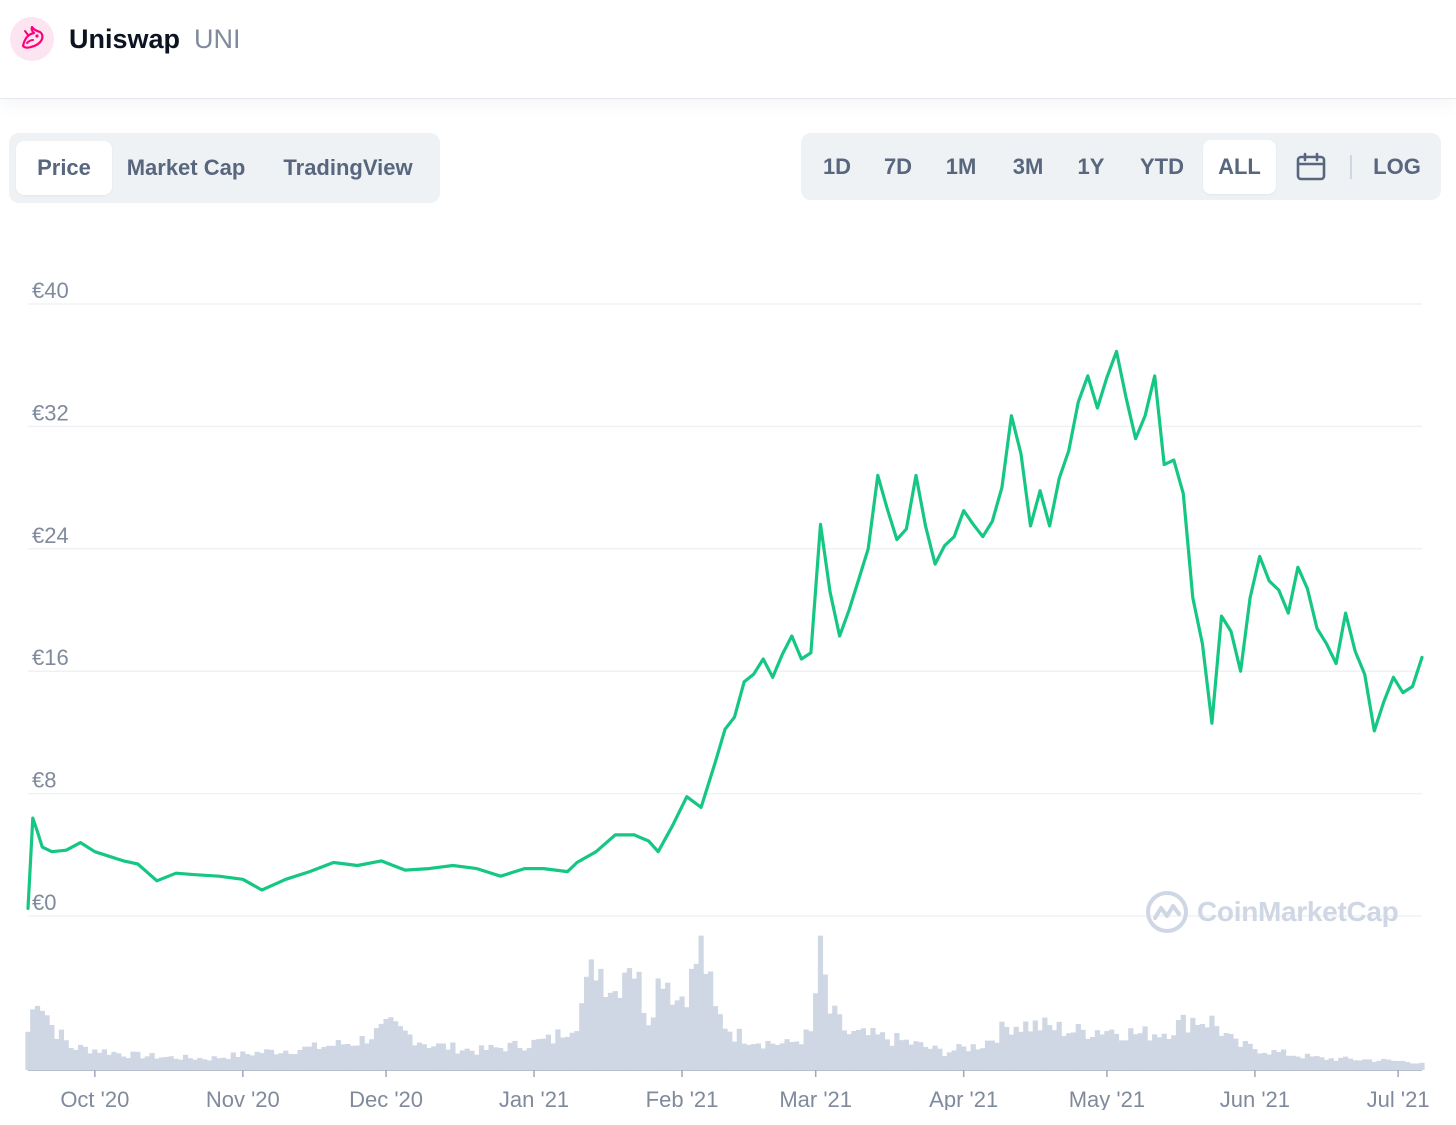 The height and width of the screenshot is (1125, 1456). I want to click on range-1m: 1M, so click(961, 166).